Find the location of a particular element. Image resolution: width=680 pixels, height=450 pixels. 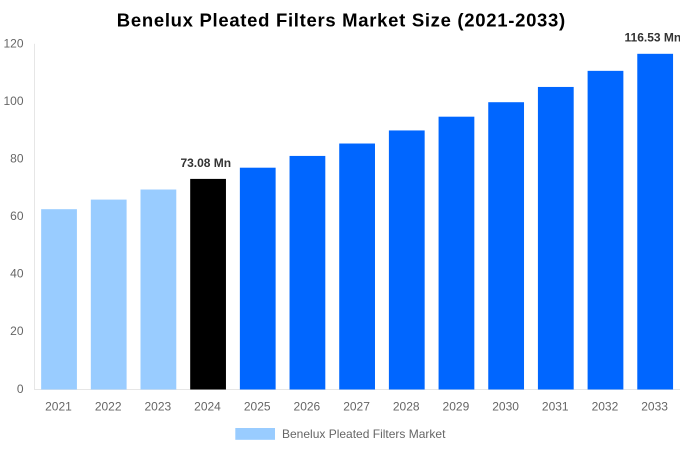

svg-text: 2025 is located at coordinates (257, 406).